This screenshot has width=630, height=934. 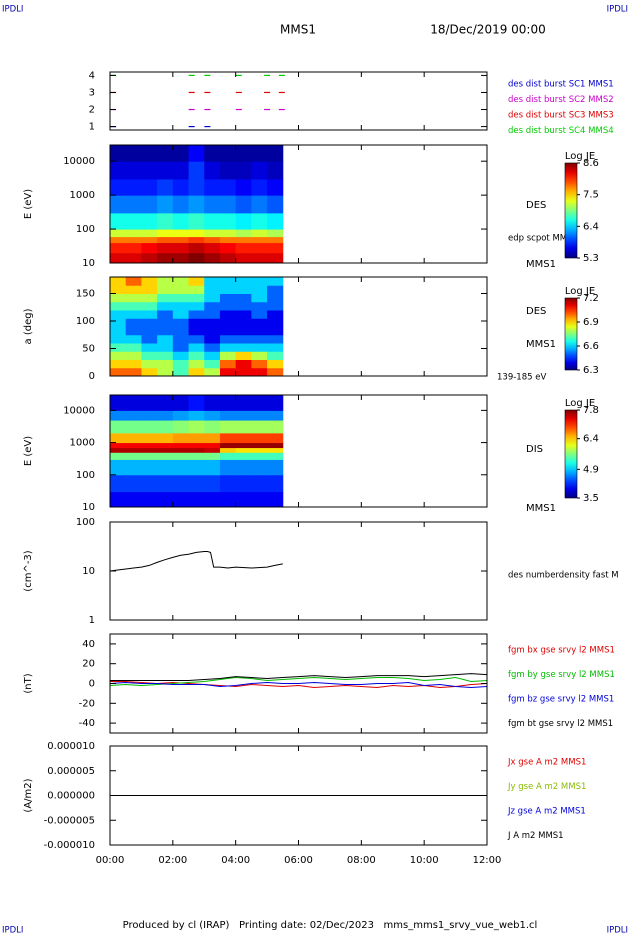 I want to click on colorbar-title: Log JE, so click(x=580, y=156).